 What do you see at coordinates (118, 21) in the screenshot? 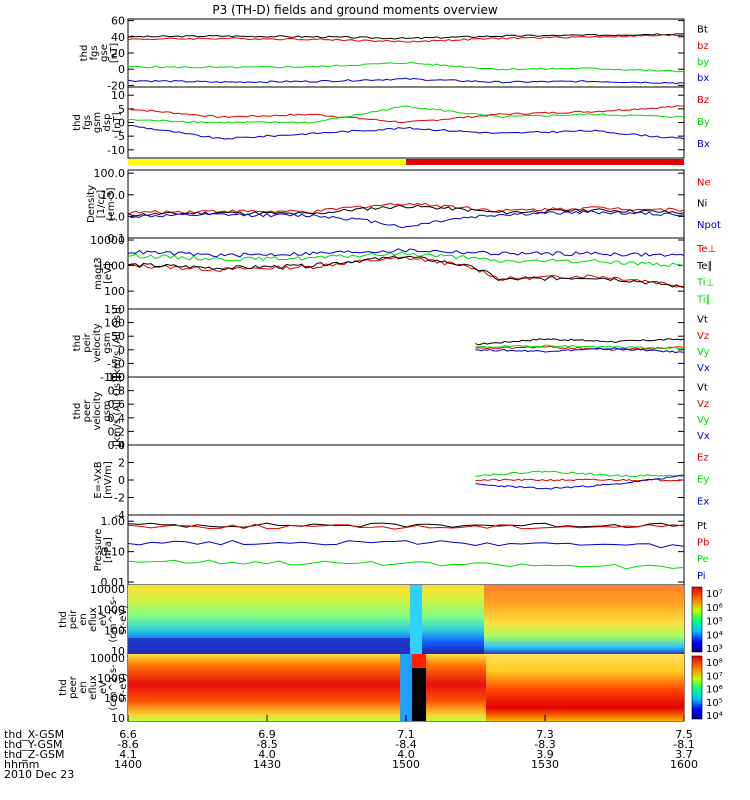
I see `y-tick-label: 60` at bounding box center [118, 21].